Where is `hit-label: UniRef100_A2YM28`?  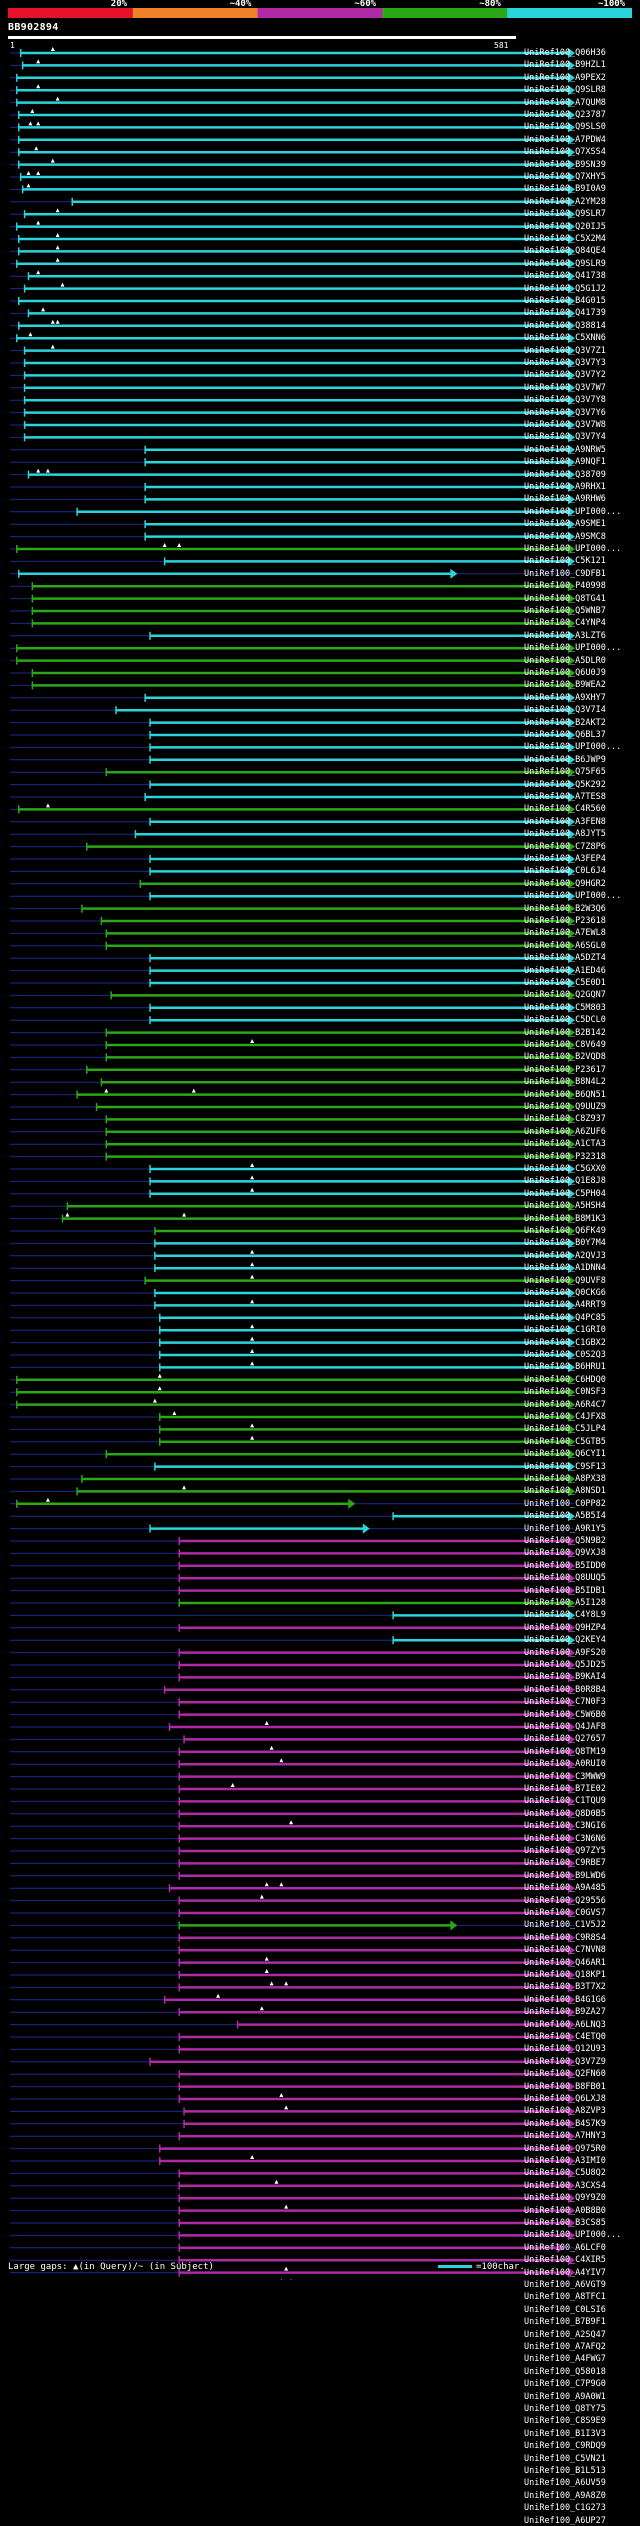 hit-label: UniRef100_A2YM28 is located at coordinates (565, 201).